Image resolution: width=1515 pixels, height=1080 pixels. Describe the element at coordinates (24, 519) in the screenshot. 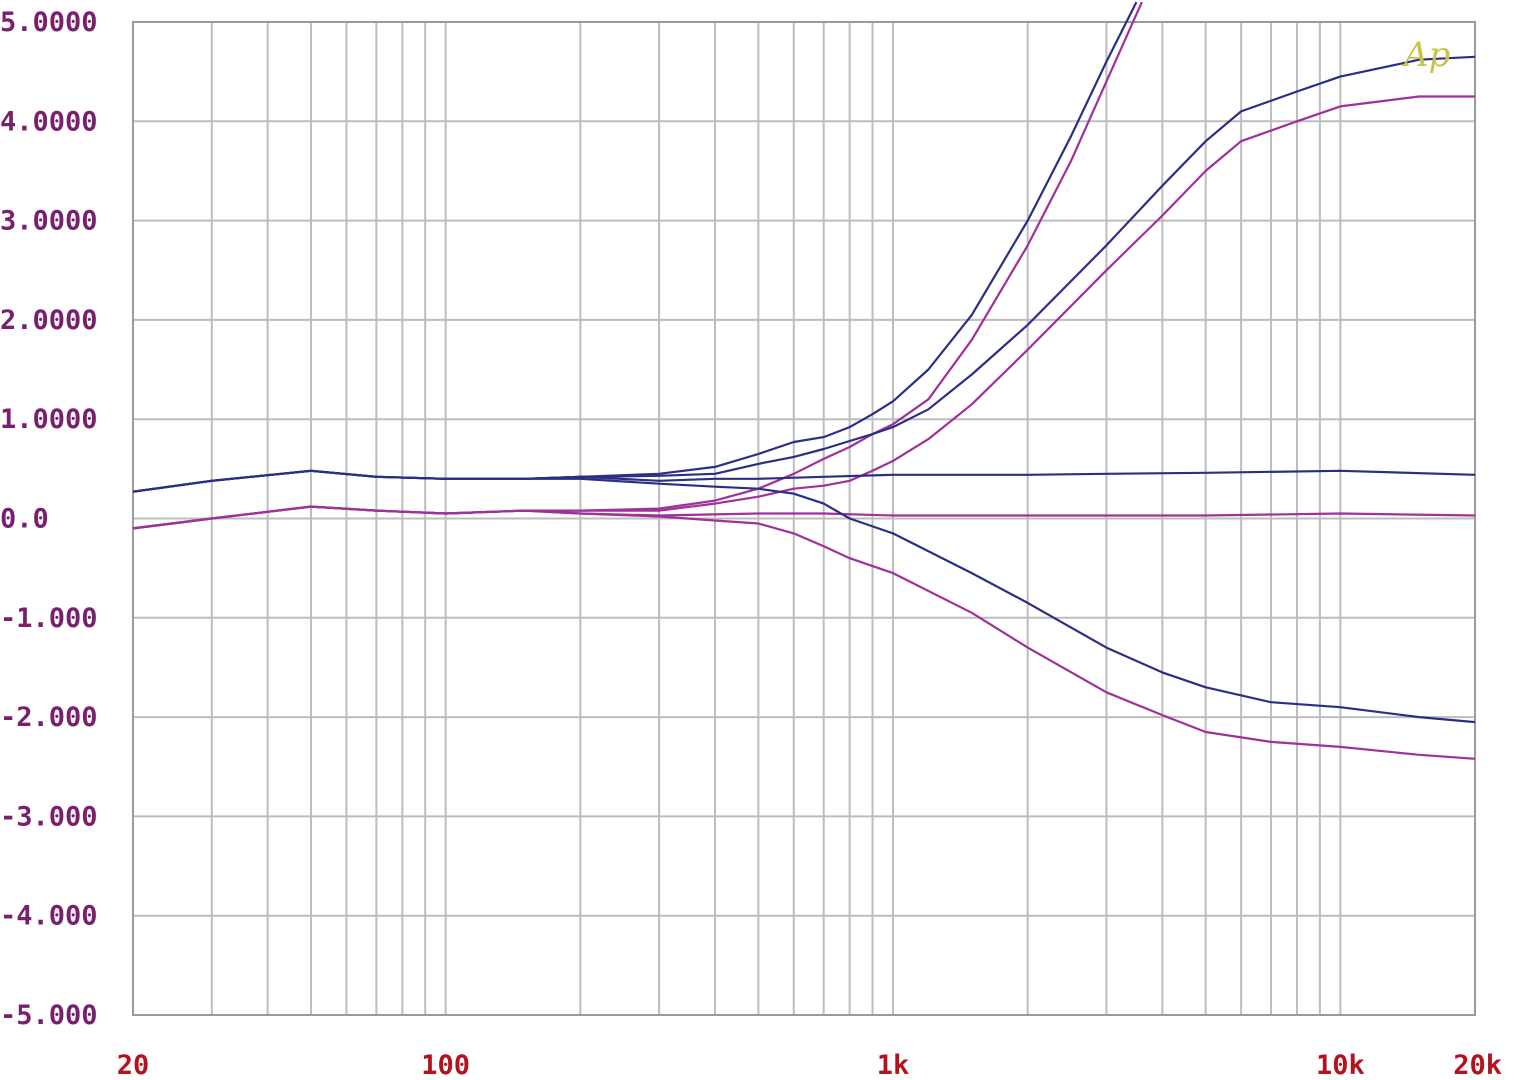

I see `y-tick-label: 0.0` at that location.